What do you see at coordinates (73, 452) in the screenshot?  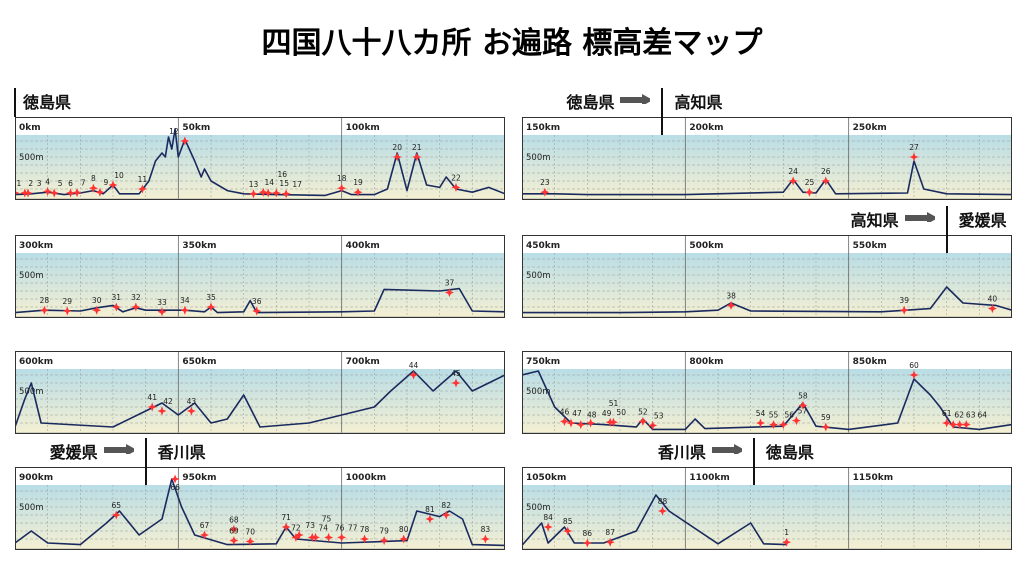 I see `prefecture-from-label: 愛媛県` at bounding box center [73, 452].